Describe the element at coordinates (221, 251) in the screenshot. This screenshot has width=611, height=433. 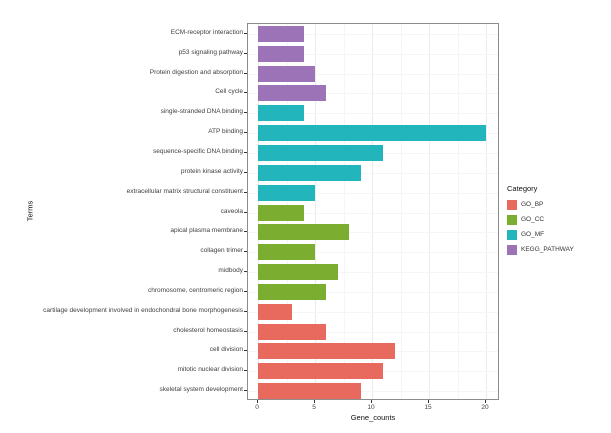
I see `y-tick-label: collagen trimer` at that location.